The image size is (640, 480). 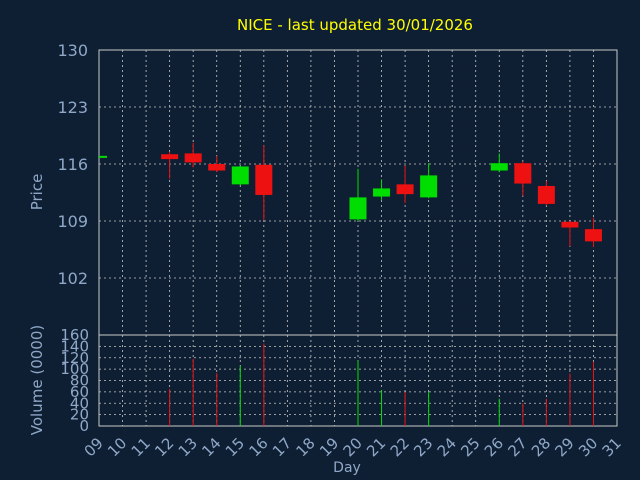 What do you see at coordinates (74, 335) in the screenshot?
I see `volume-tick-label: 160` at bounding box center [74, 335].